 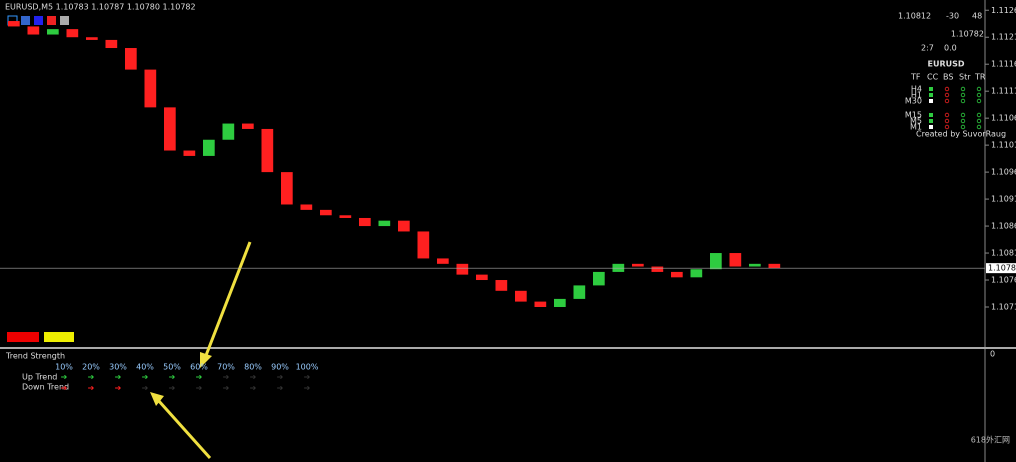 What do you see at coordinates (914, 16) in the screenshot?
I see `bid: 1.10812` at bounding box center [914, 16].